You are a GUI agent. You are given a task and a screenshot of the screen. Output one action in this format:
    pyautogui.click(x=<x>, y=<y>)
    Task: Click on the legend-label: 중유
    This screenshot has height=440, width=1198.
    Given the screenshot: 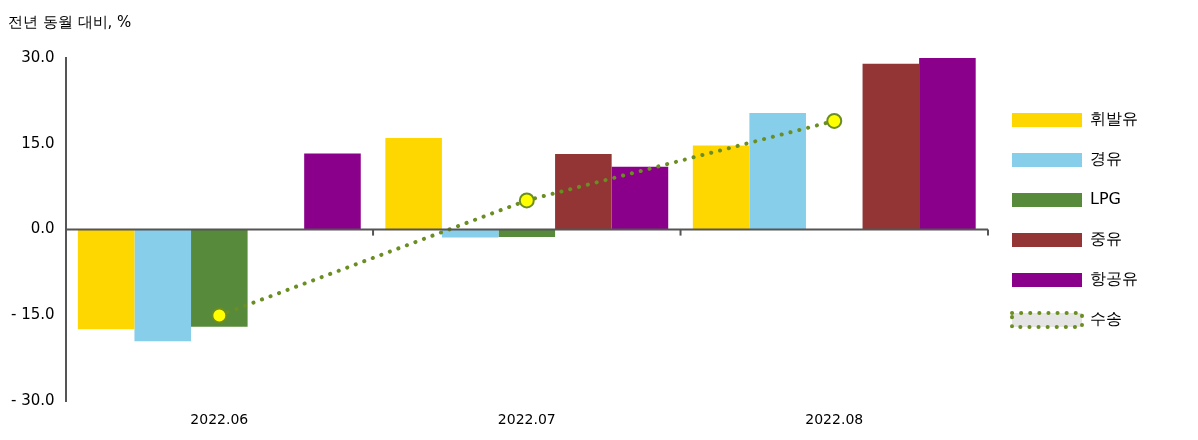 What is the action you would take?
    pyautogui.click(x=1106, y=239)
    